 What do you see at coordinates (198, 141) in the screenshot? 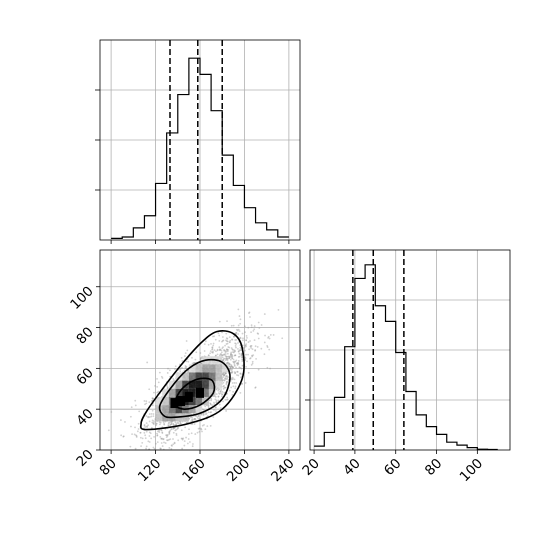
I see `panel-hist-x` at bounding box center [198, 141].